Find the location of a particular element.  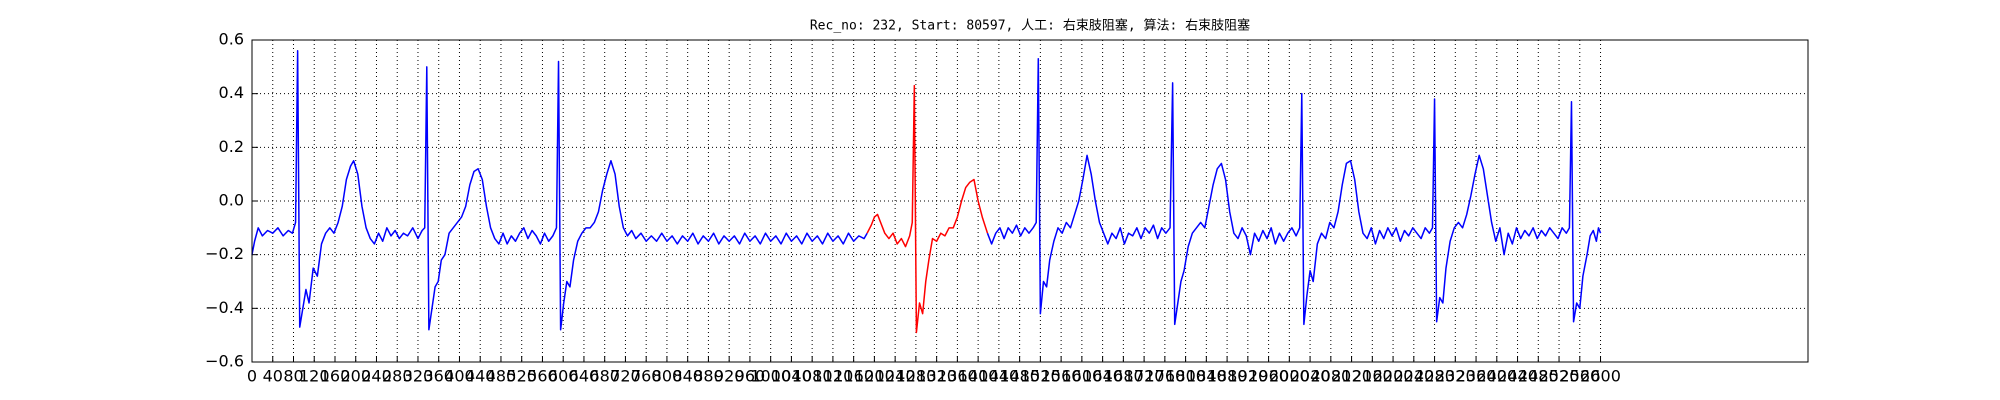

x-tick-label: 960 is located at coordinates (750, 376).